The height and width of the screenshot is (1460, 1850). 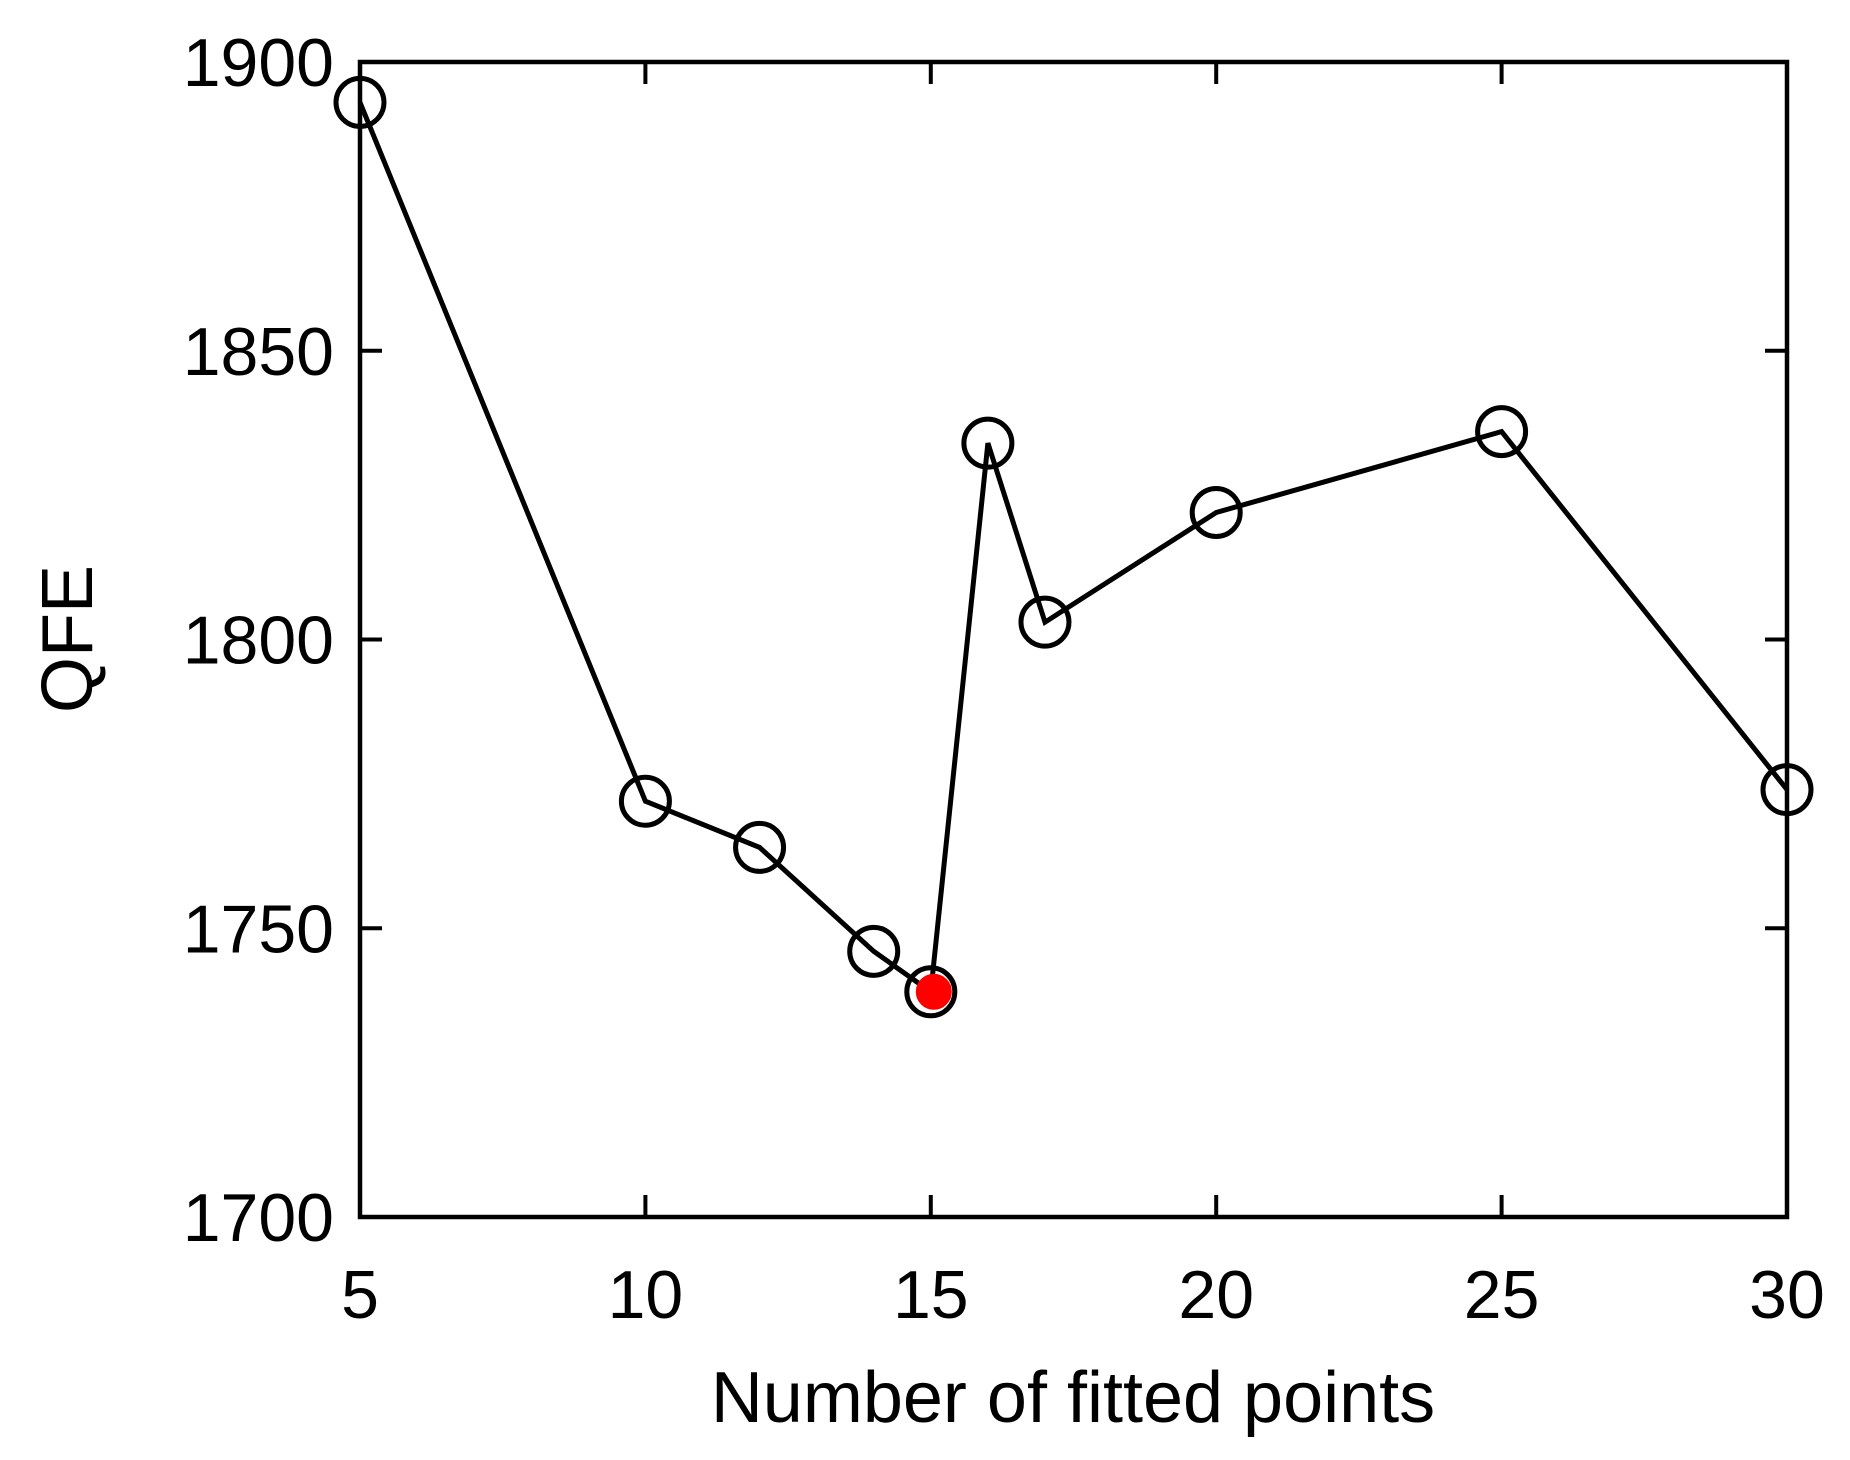 I want to click on x-tick-label: 25, so click(x=1502, y=1295).